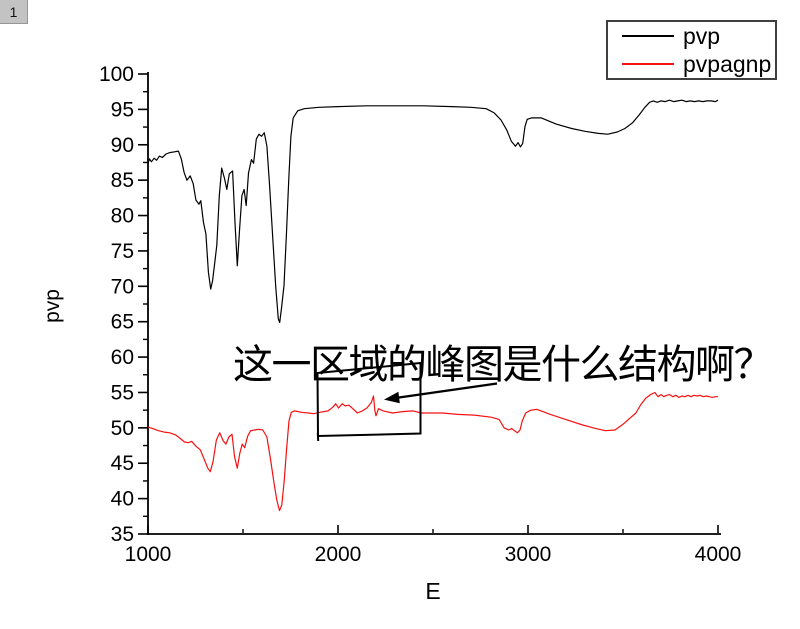 The image size is (800, 629). Describe the element at coordinates (718, 554) in the screenshot. I see `x-tick-label: 4000` at that location.